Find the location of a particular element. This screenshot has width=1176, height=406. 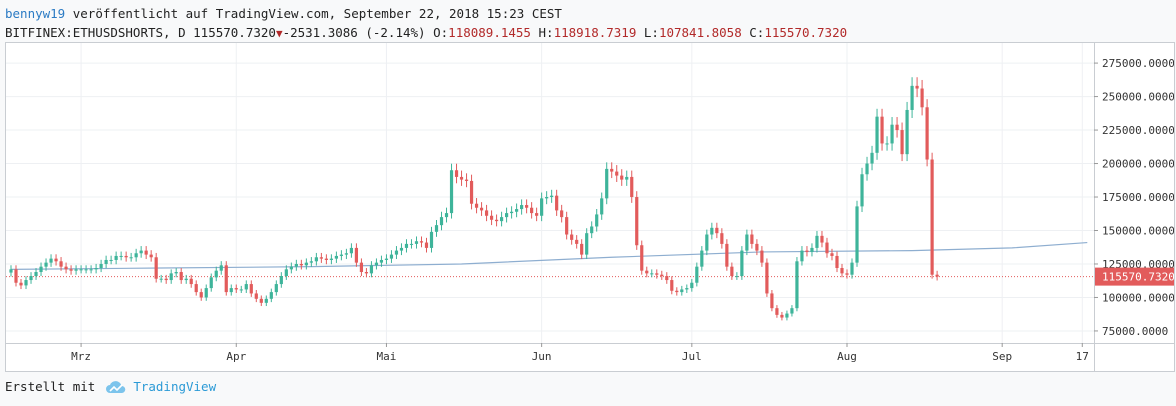

x-tick-label: Jul is located at coordinates (692, 356).